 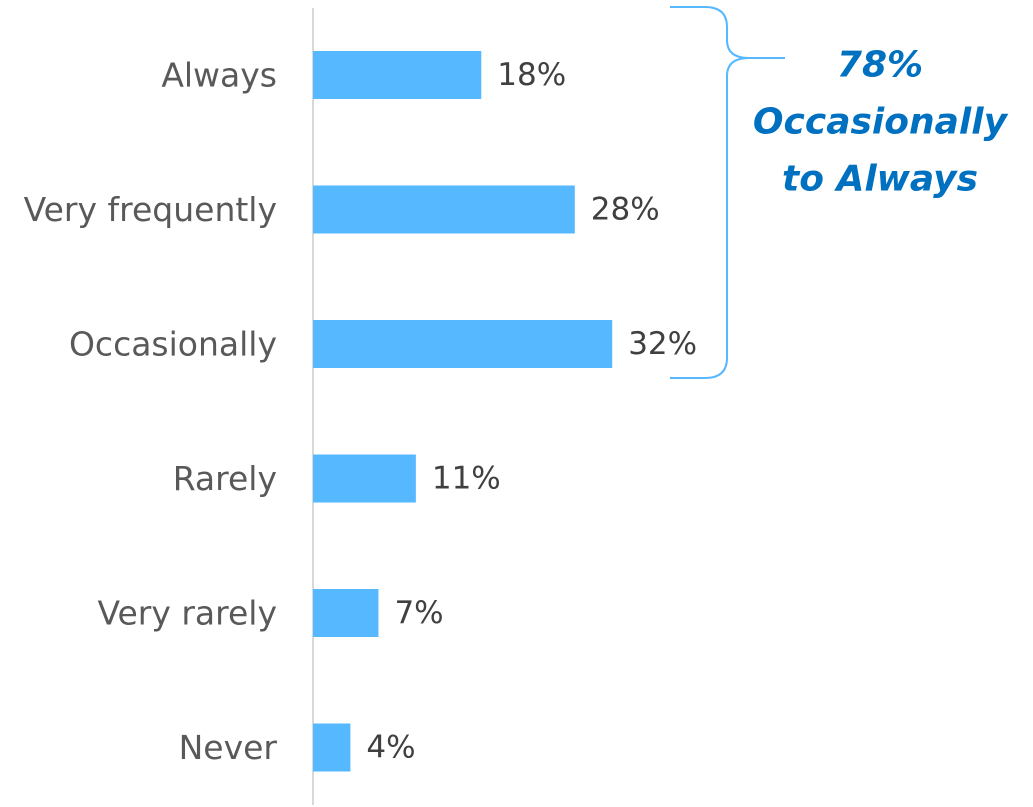 I want to click on category-label: Rarely, so click(x=225, y=478).